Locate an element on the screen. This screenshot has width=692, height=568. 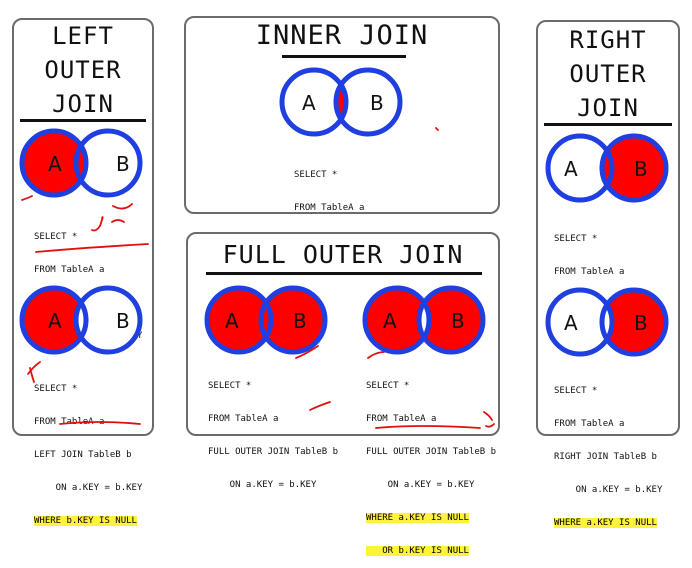
sql-or-line: OR b.KEY IS NULL is located at coordinates (431, 551).